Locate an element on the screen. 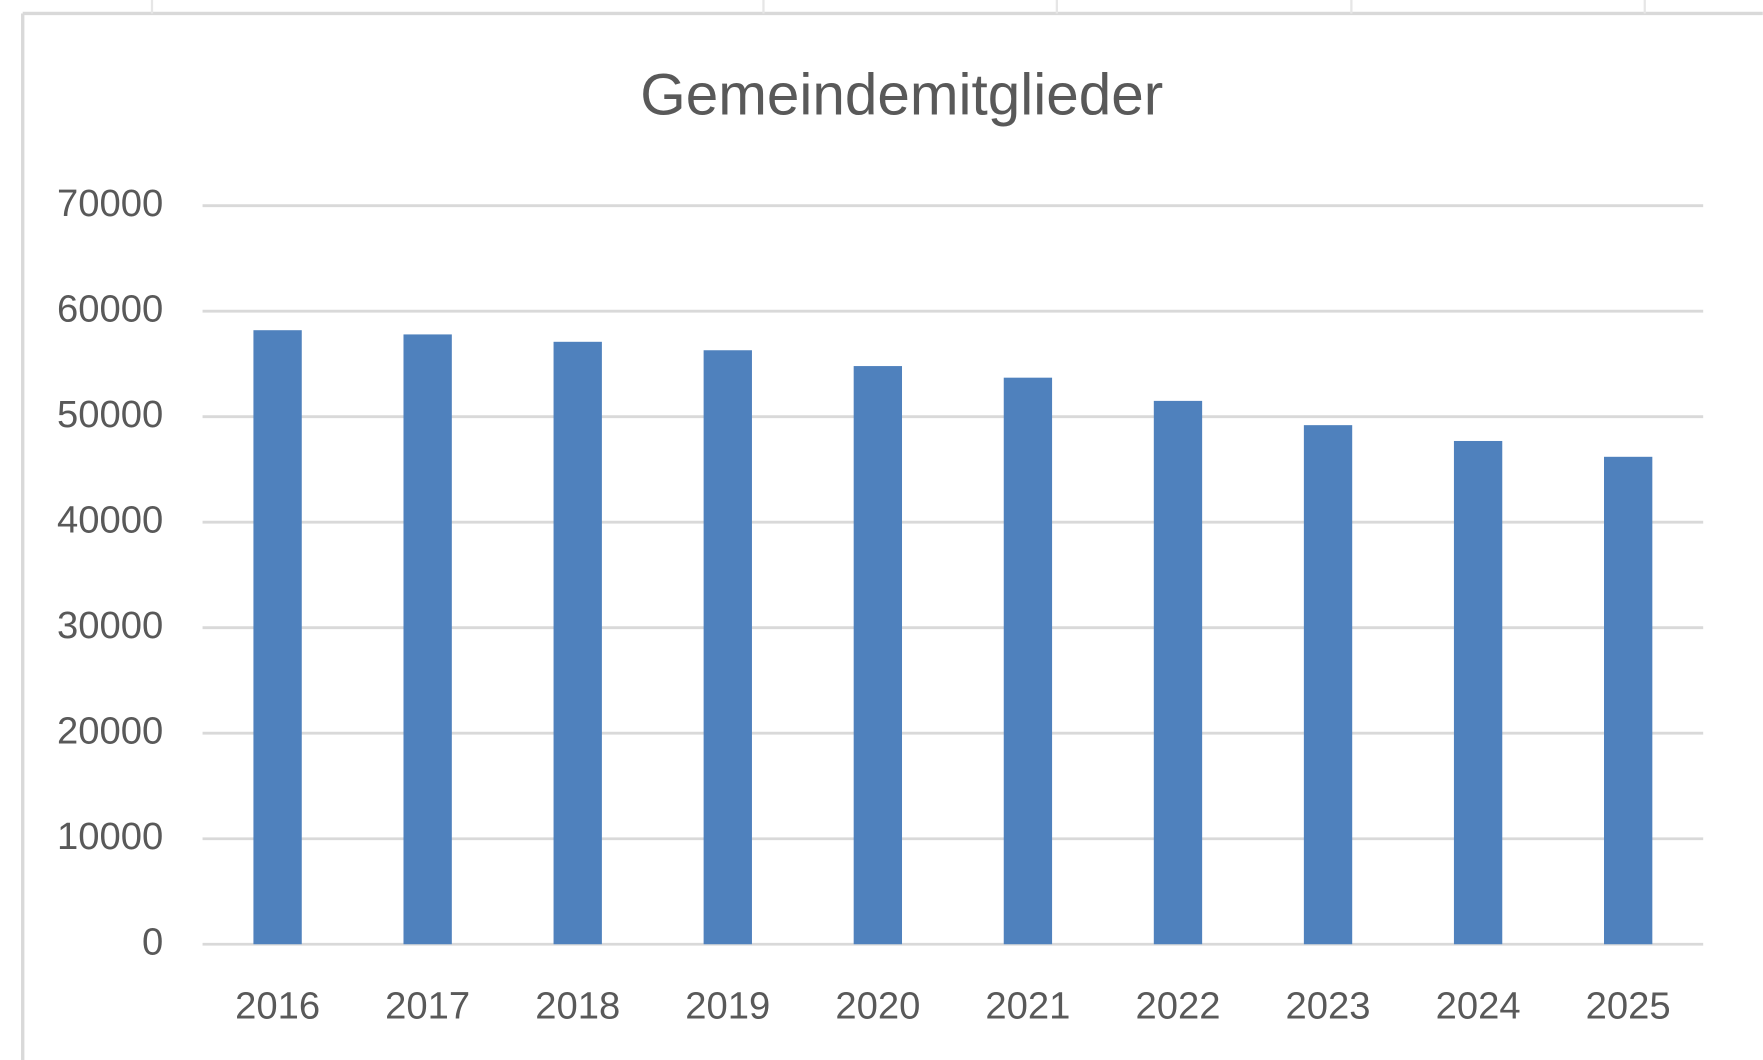 Image resolution: width=1763 pixels, height=1060 pixels. y-tick-label: 50000 is located at coordinates (110, 414).